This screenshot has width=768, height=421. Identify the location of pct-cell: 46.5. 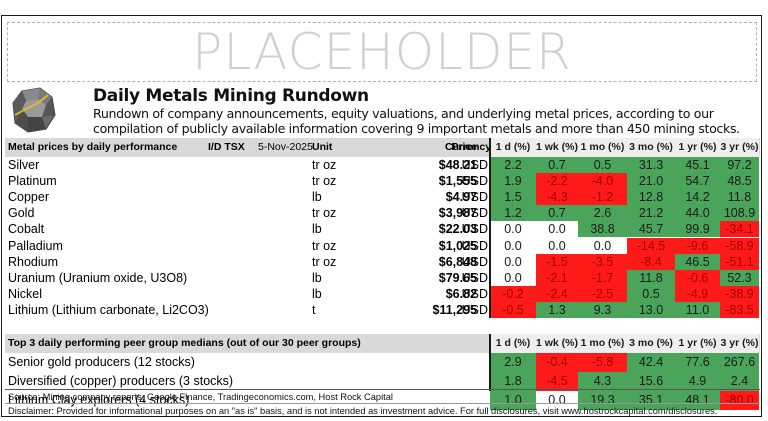
(697, 261).